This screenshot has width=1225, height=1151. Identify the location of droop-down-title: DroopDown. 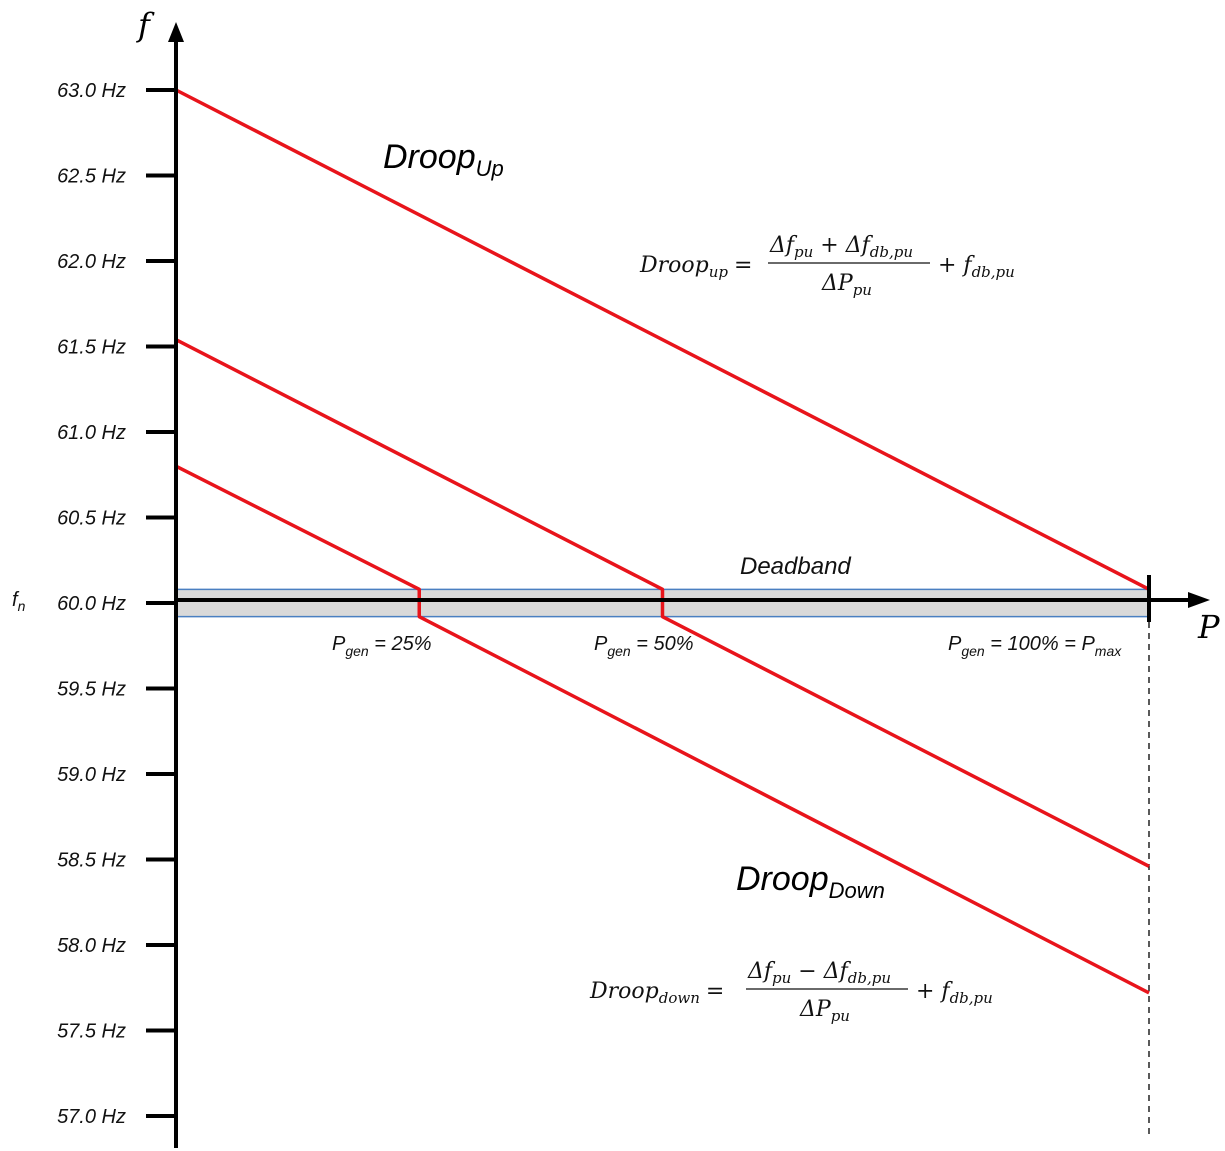
(810, 881).